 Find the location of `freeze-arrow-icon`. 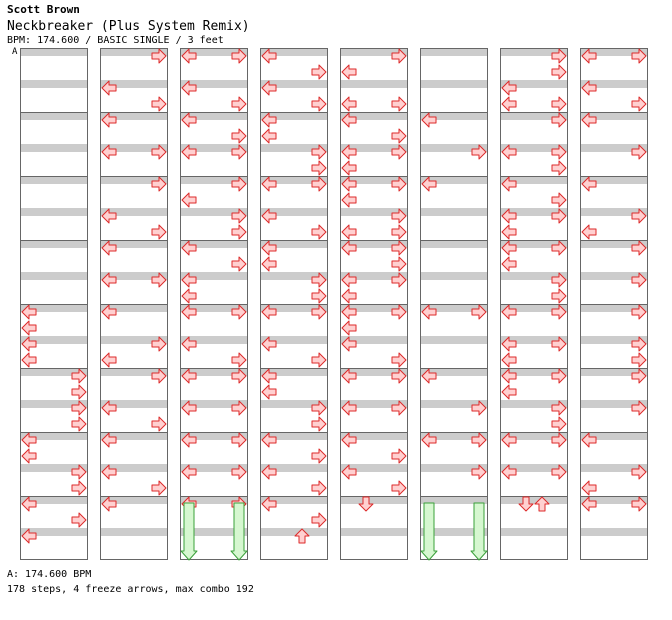

freeze-arrow-icon is located at coordinates (189, 531).